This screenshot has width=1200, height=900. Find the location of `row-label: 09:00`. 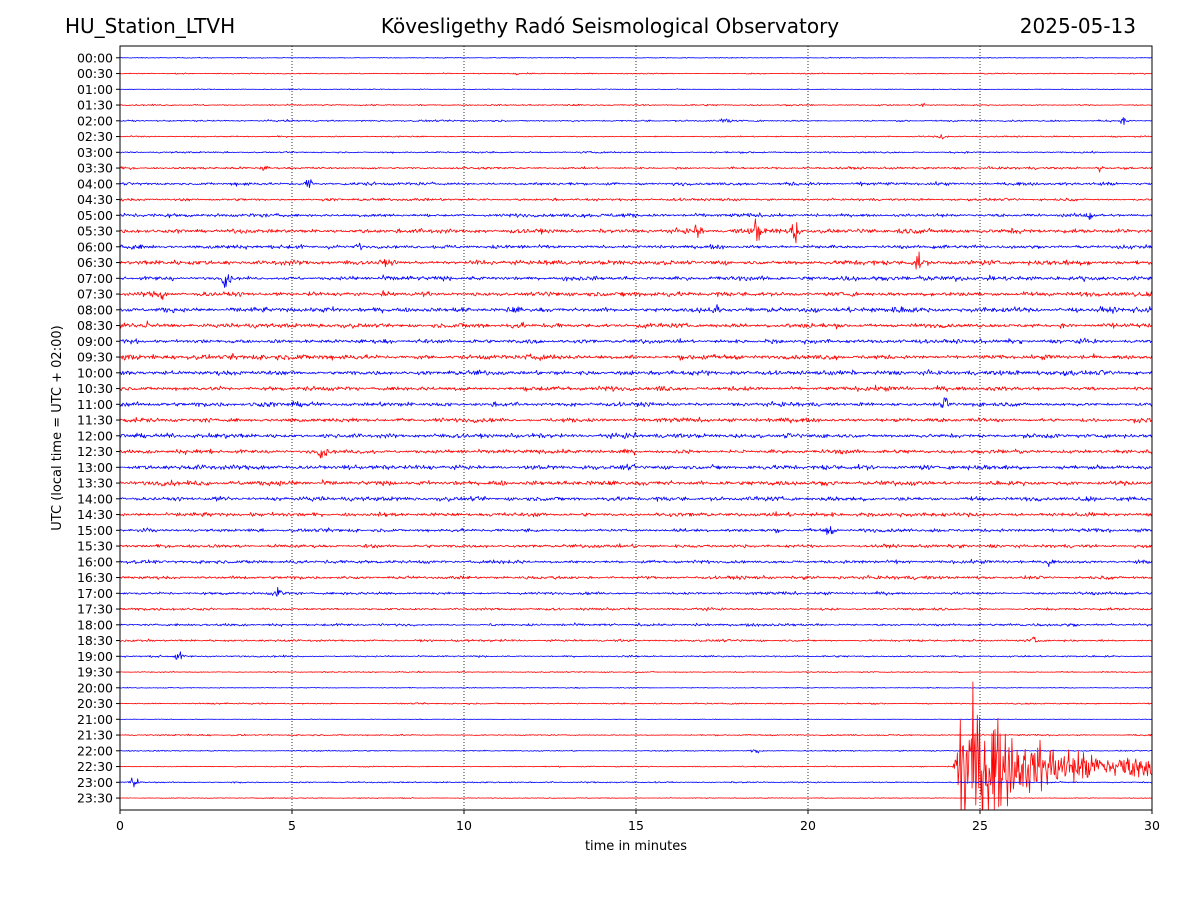

row-label: 09:00 is located at coordinates (95, 341).